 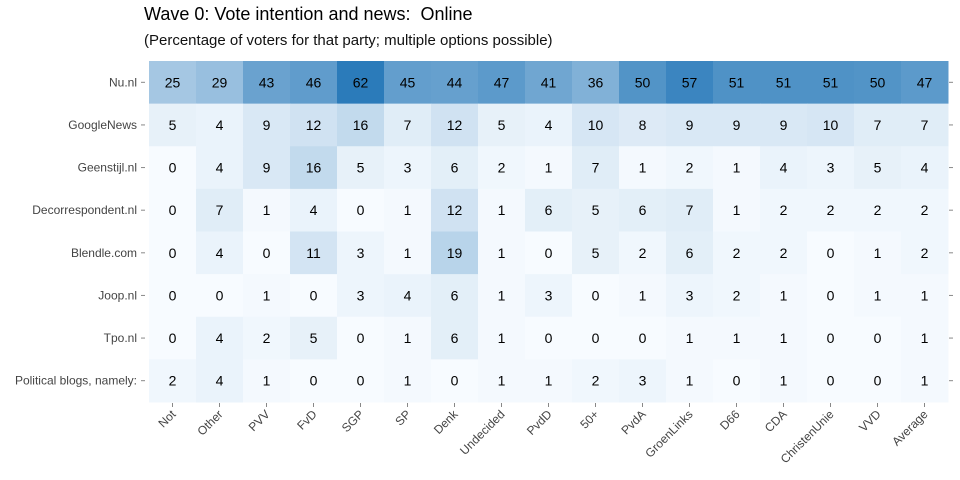 What do you see at coordinates (361, 82) in the screenshot?
I see `cell-value-label: 62` at bounding box center [361, 82].